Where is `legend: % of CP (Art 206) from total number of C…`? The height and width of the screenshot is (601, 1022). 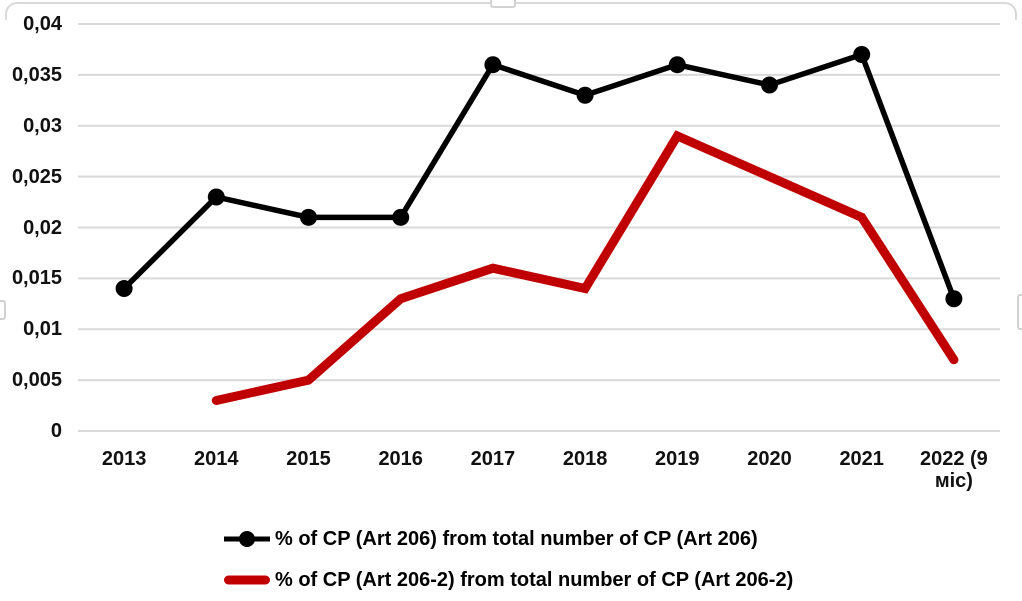 legend: % of CP (Art 206) from total number of C… is located at coordinates (507, 559).